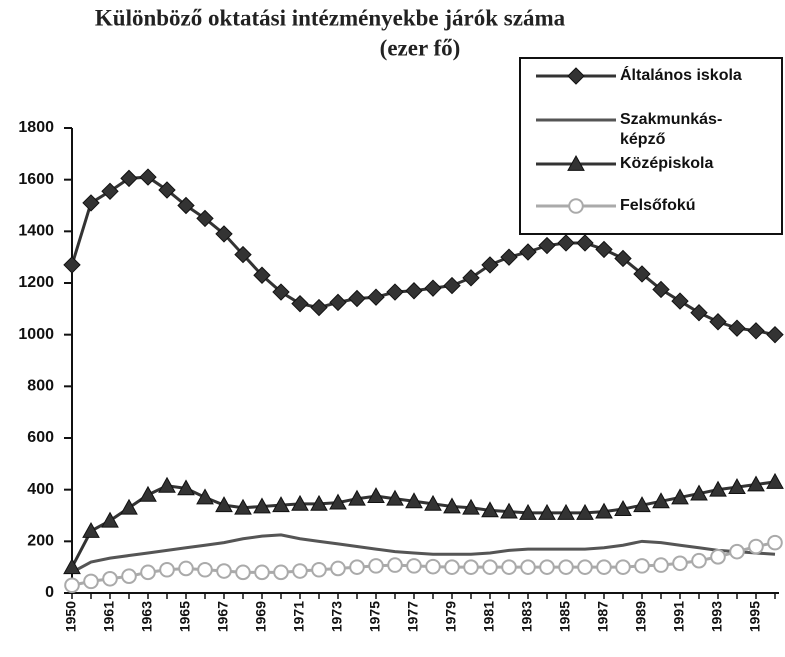 The image size is (785, 657). Describe the element at coordinates (36, 334) in the screenshot. I see `y-tick-label: 1000` at that location.